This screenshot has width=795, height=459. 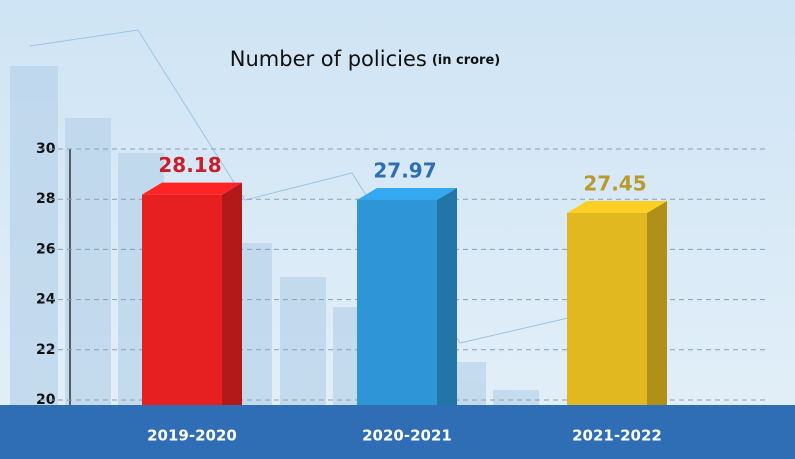 I want to click on y-tick-label: 22, so click(x=45, y=350).